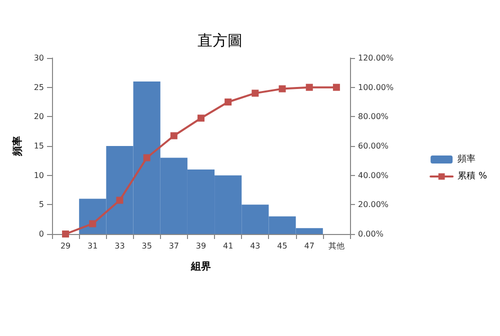  What do you see at coordinates (371, 234) in the screenshot?
I see `y2-tick-label: 0.00%` at bounding box center [371, 234].